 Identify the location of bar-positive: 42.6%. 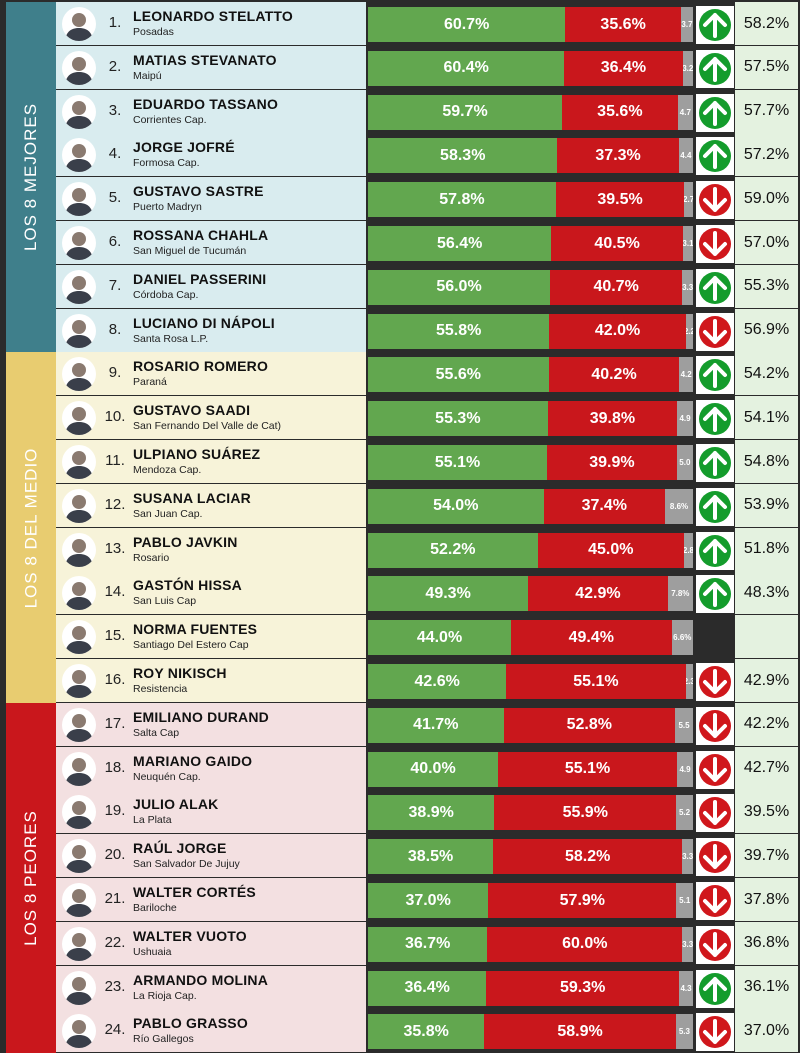
(437, 681).